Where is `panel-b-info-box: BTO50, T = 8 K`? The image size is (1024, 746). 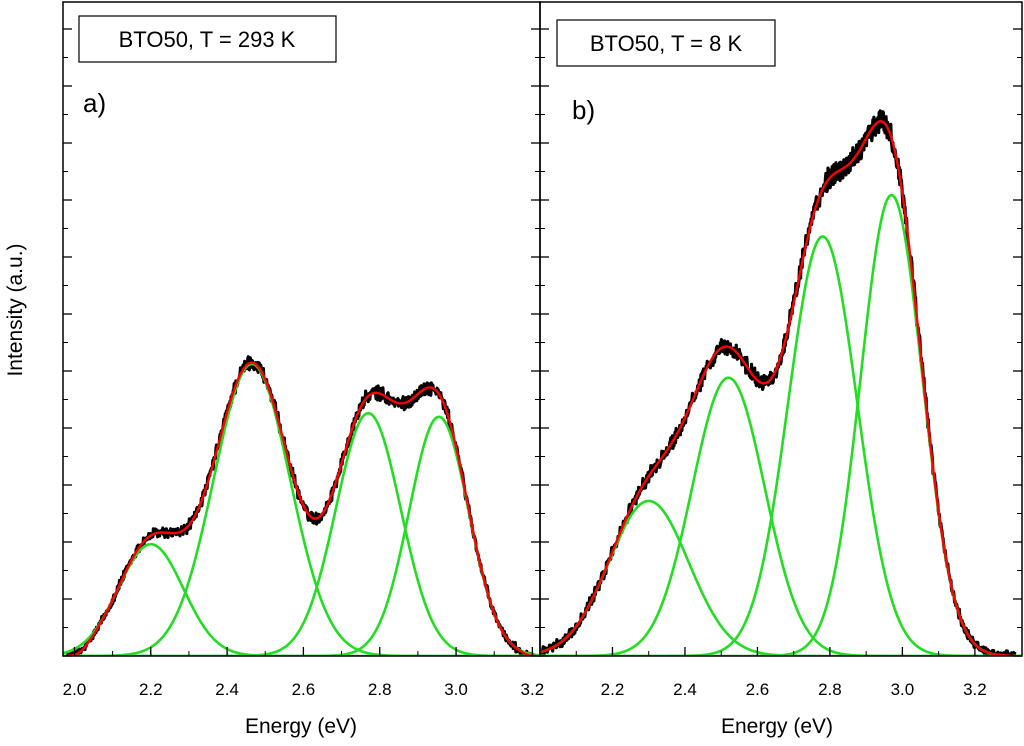 panel-b-info-box: BTO50, T = 8 K is located at coordinates (666, 43).